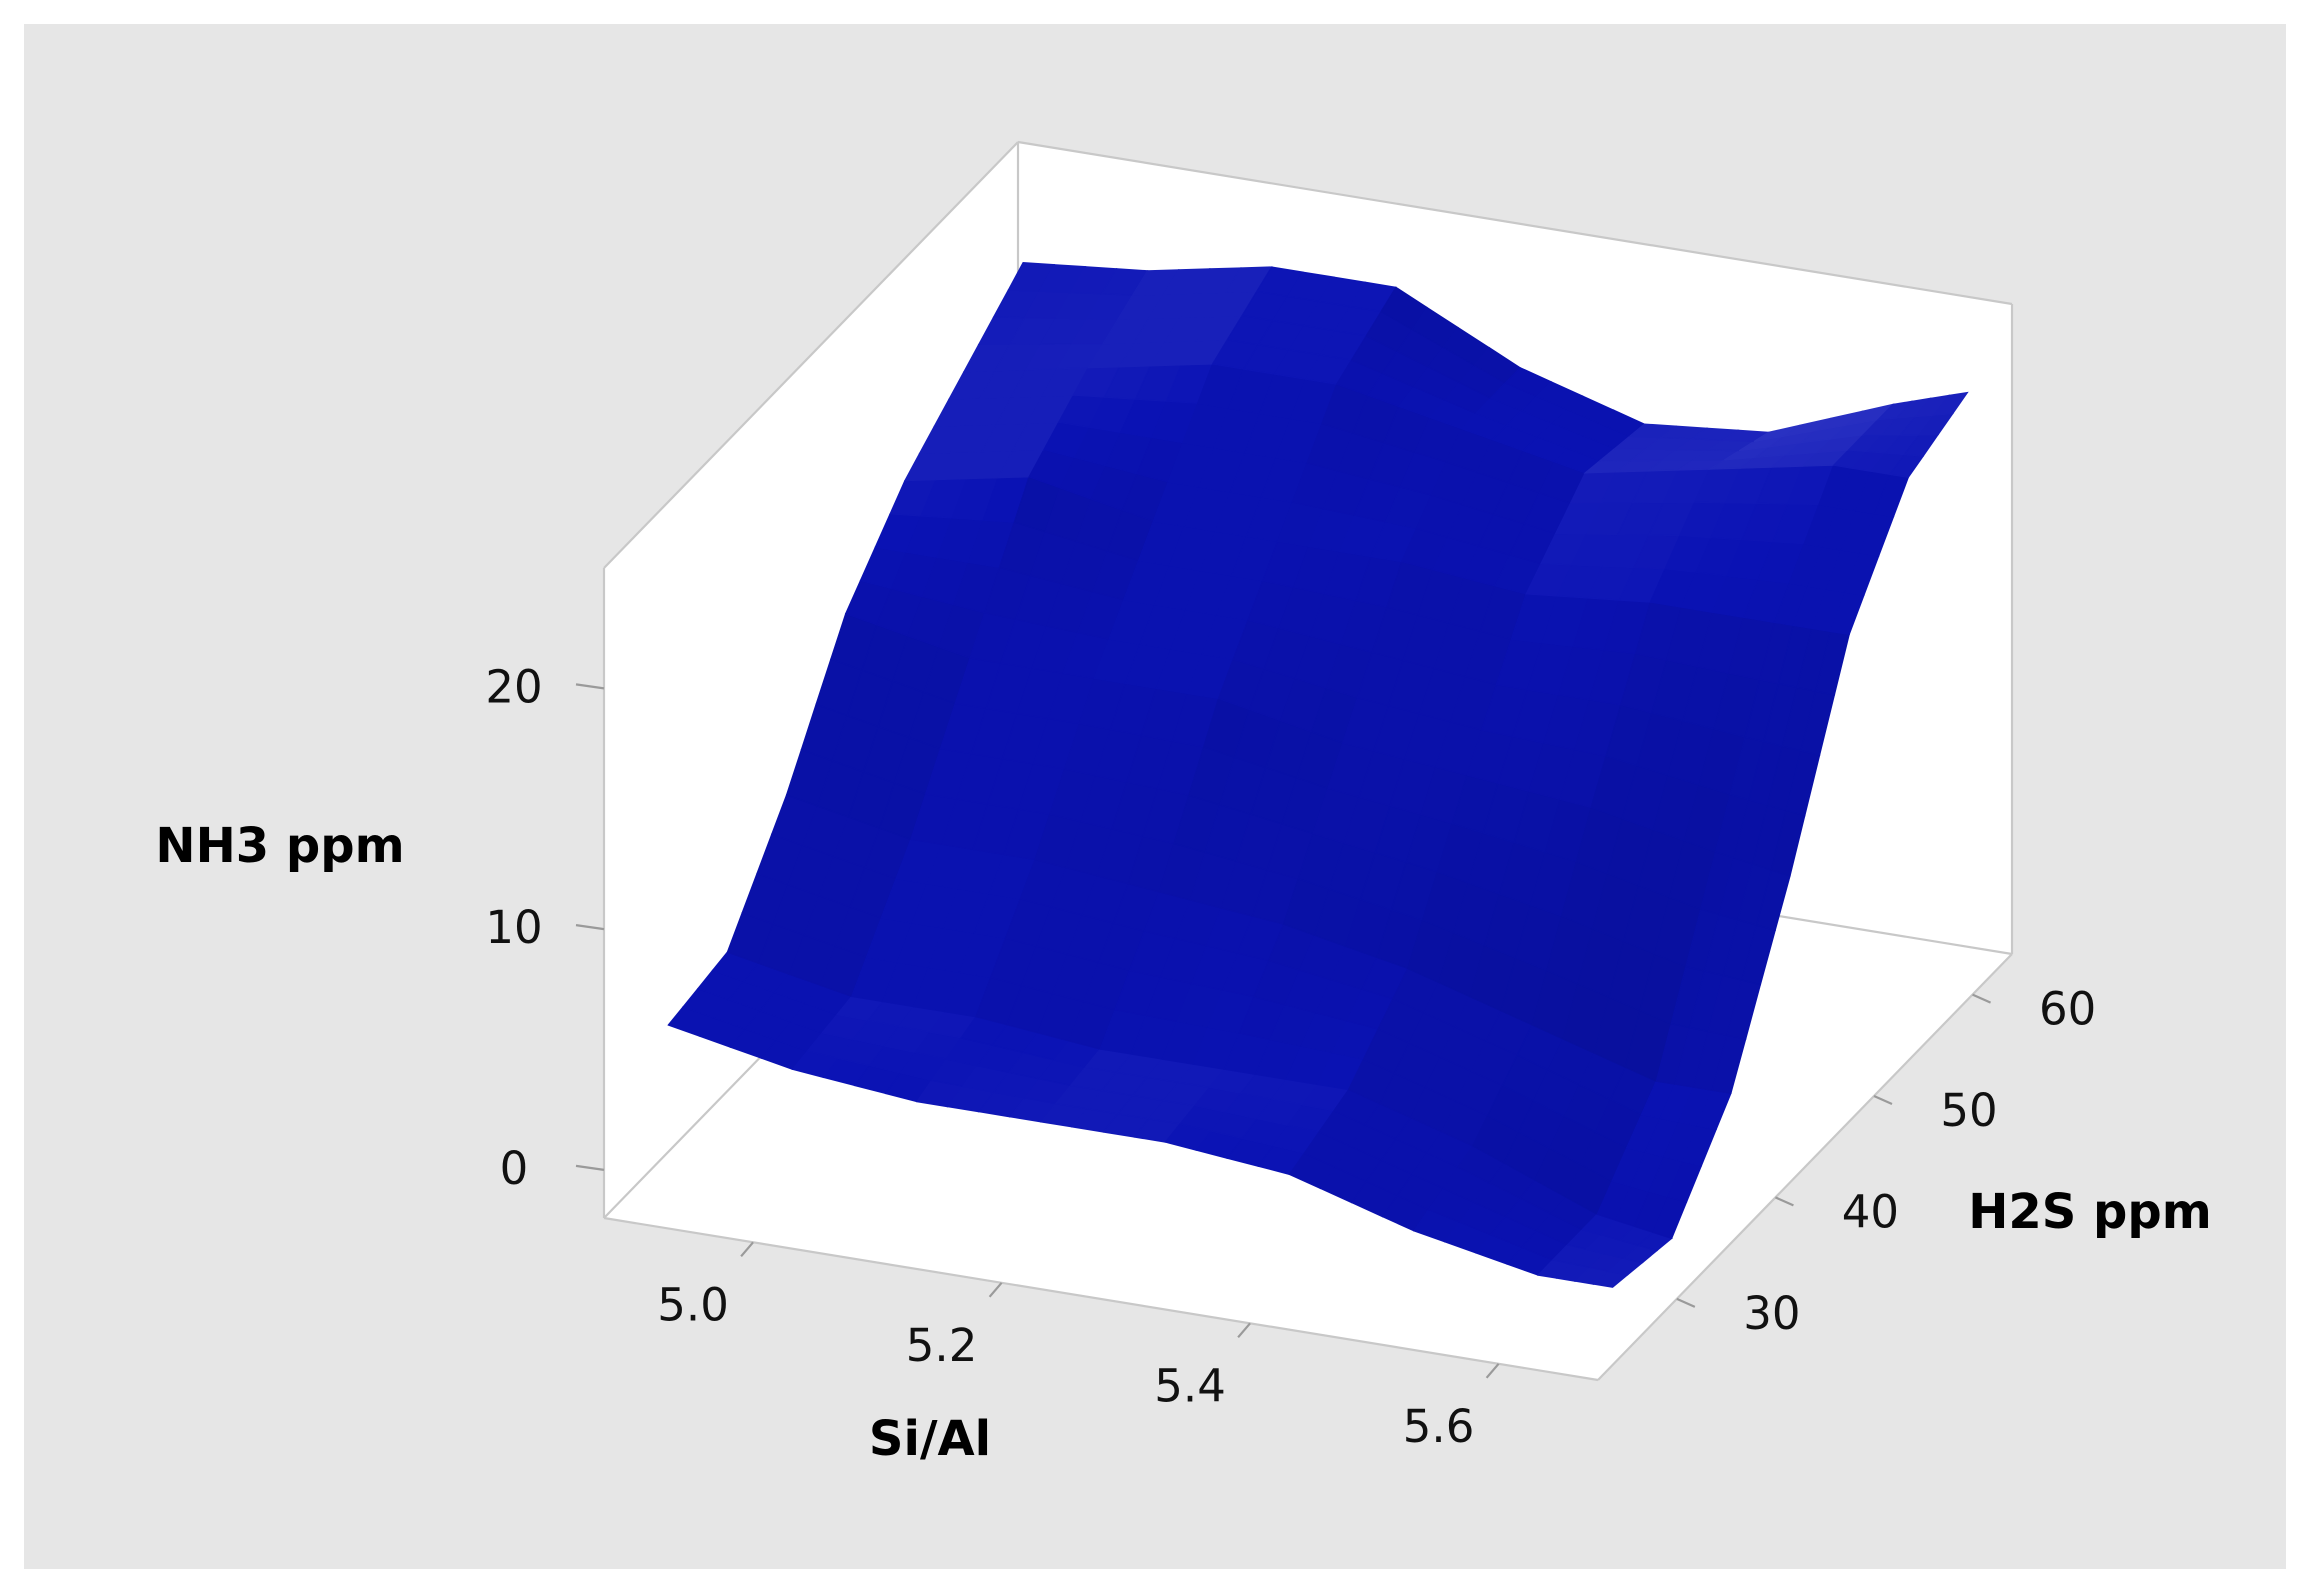  I want to click on z-tick-label: 10, so click(513, 927).